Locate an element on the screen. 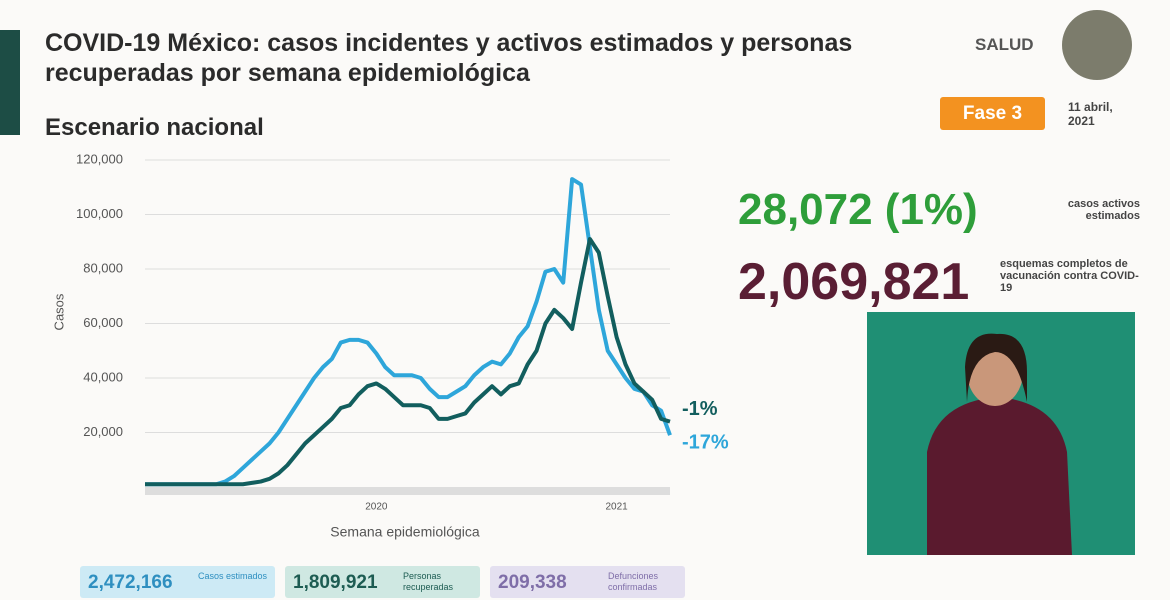 The height and width of the screenshot is (600, 1170). footer-label: Defunciones confirmadas is located at coordinates (633, 581).